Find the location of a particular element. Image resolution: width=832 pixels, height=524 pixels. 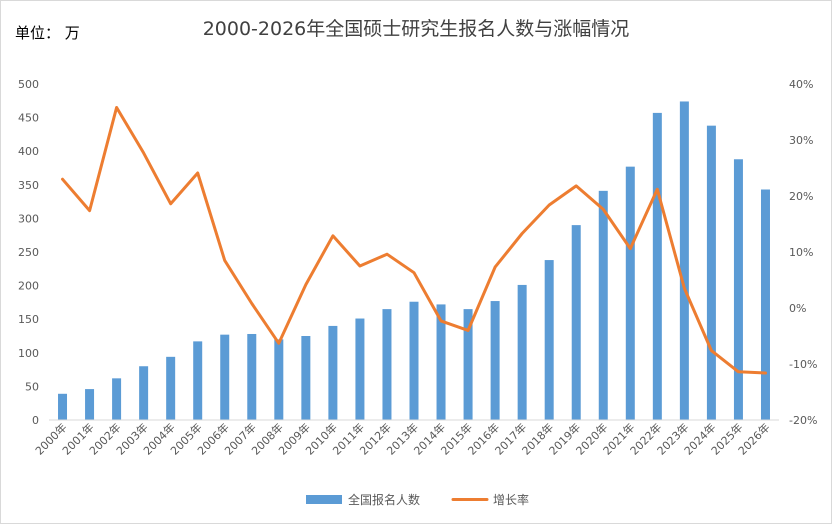

legend-label-line: 增长率 is located at coordinates (511, 499).